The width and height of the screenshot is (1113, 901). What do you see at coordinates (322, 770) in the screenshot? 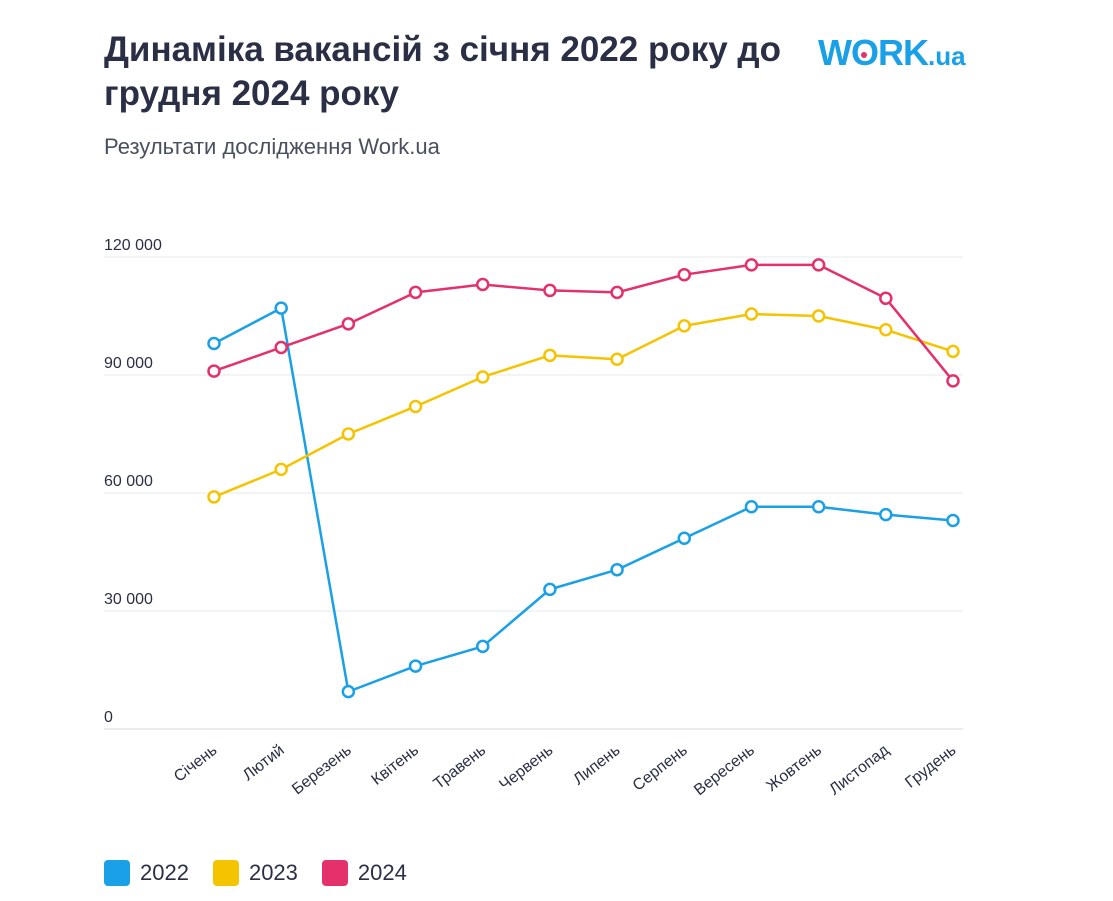
I see `x-tick-label: Березень` at bounding box center [322, 770].